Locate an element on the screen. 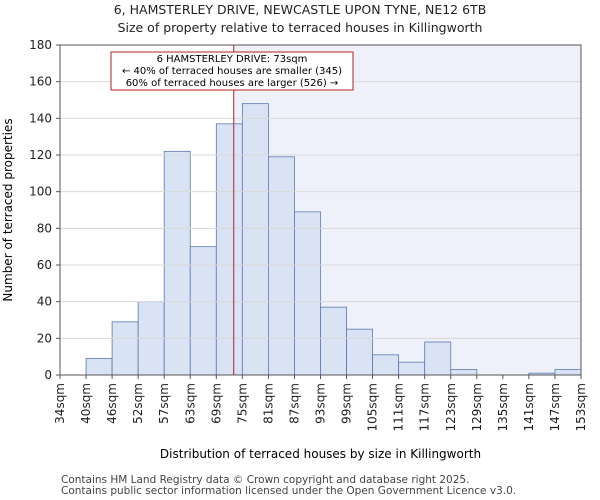 The height and width of the screenshot is (500, 600). x-tick-label: 69sqm is located at coordinates (216, 403).